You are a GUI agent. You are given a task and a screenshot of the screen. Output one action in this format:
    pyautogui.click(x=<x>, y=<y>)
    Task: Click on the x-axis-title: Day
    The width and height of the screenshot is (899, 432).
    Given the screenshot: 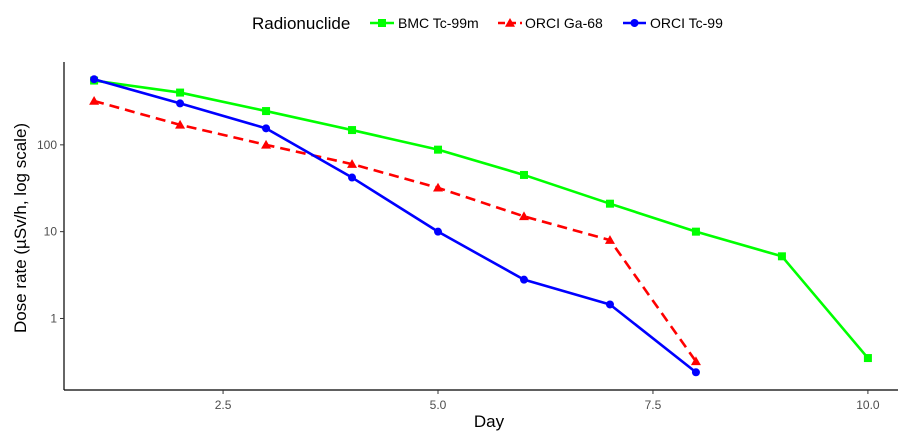 What is the action you would take?
    pyautogui.click(x=489, y=421)
    